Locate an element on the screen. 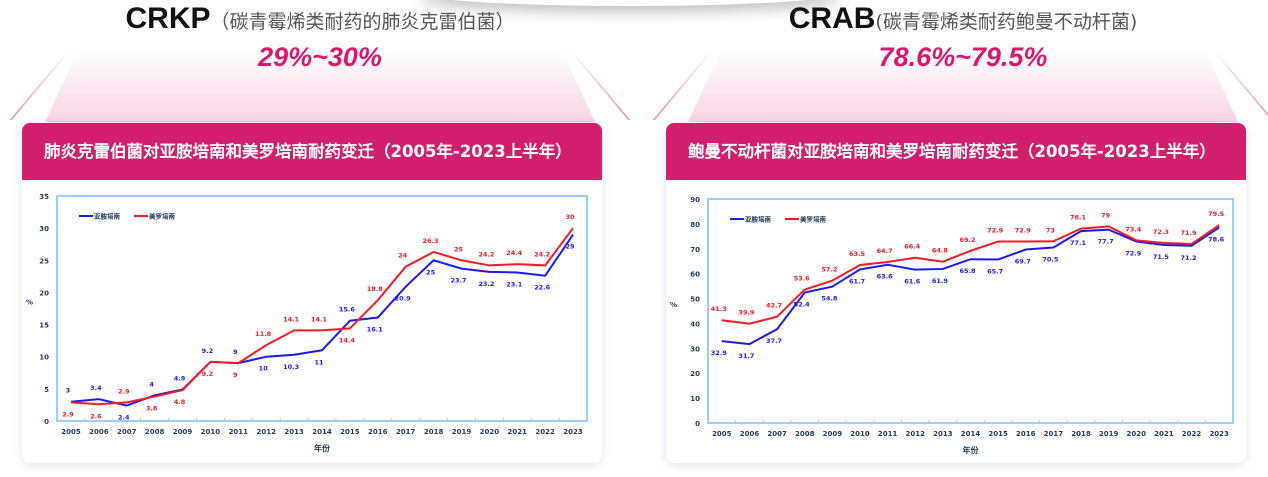  x-tick-label: 2020 is located at coordinates (1137, 434).